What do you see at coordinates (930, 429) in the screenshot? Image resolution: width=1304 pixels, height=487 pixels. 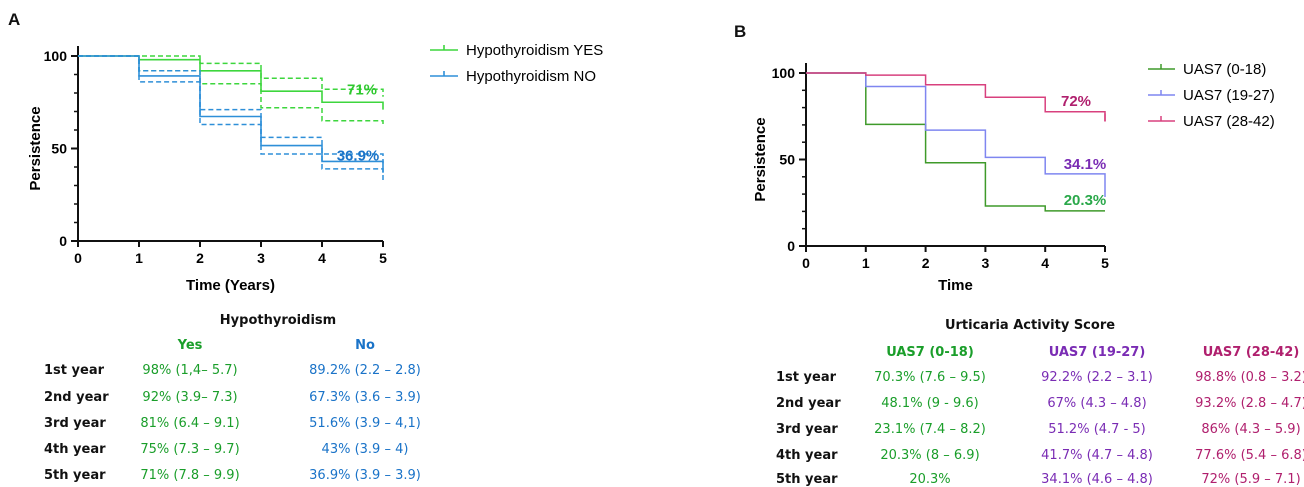 I see `table-b-cell: 23.1% (7.4 – 8.2)` at bounding box center [930, 429].